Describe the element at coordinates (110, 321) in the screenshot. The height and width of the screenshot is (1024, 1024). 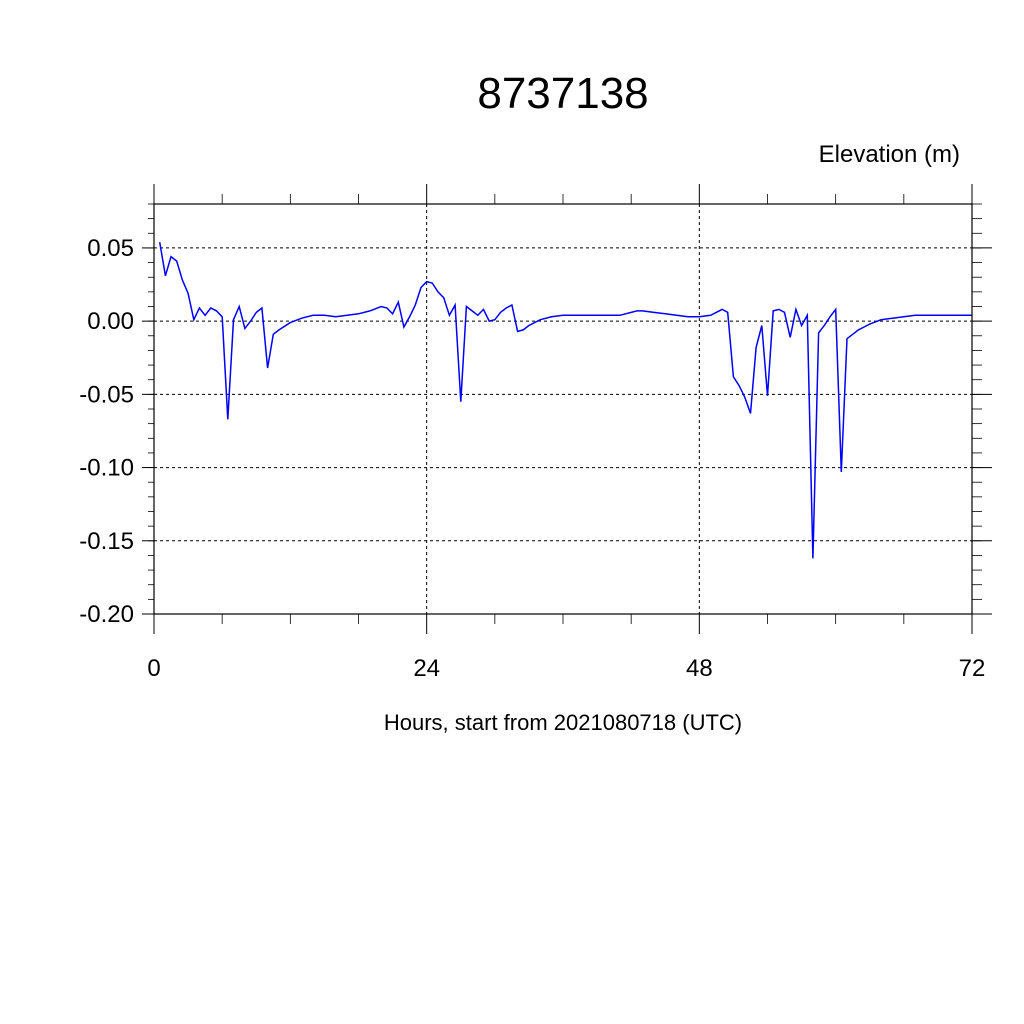
I see `y-tick-label: 0.00` at that location.